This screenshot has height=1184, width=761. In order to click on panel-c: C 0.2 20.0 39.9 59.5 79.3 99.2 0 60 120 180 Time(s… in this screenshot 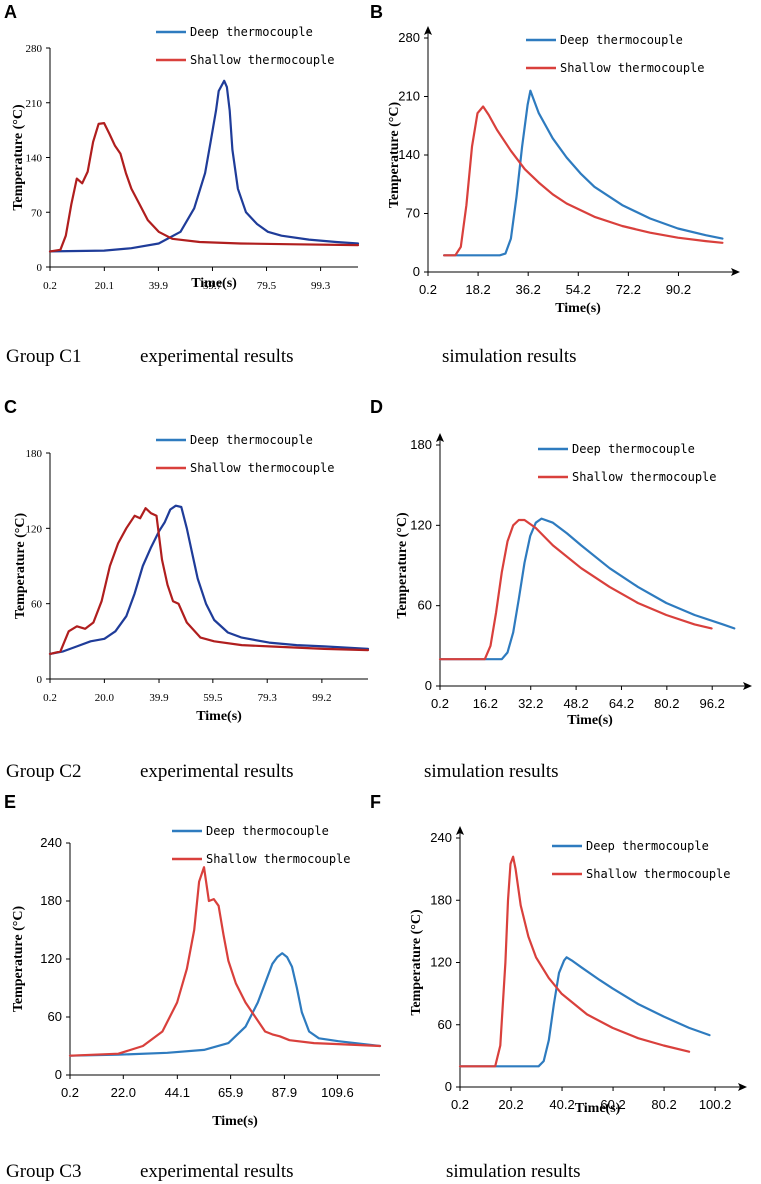, I will do `click(187, 560)`.